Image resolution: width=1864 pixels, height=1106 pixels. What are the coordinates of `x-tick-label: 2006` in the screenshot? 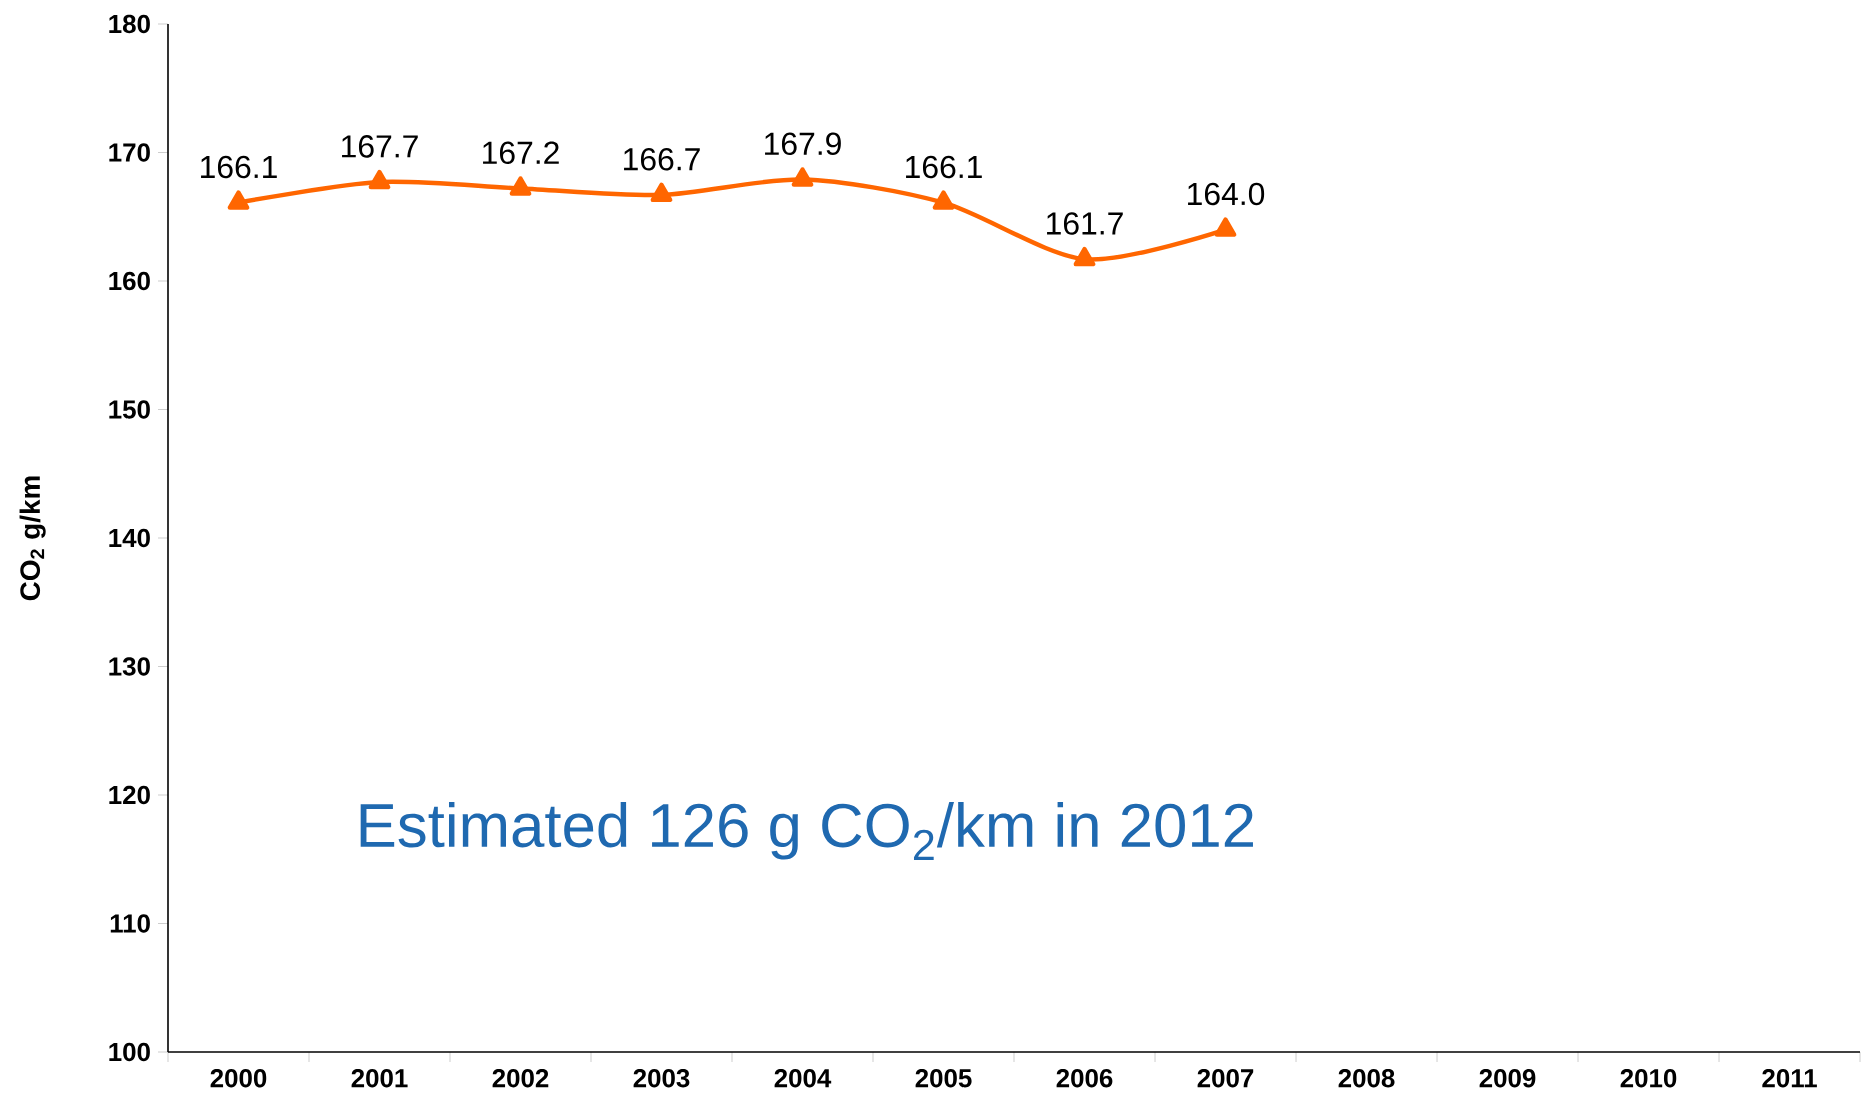 It's located at (1084, 1078).